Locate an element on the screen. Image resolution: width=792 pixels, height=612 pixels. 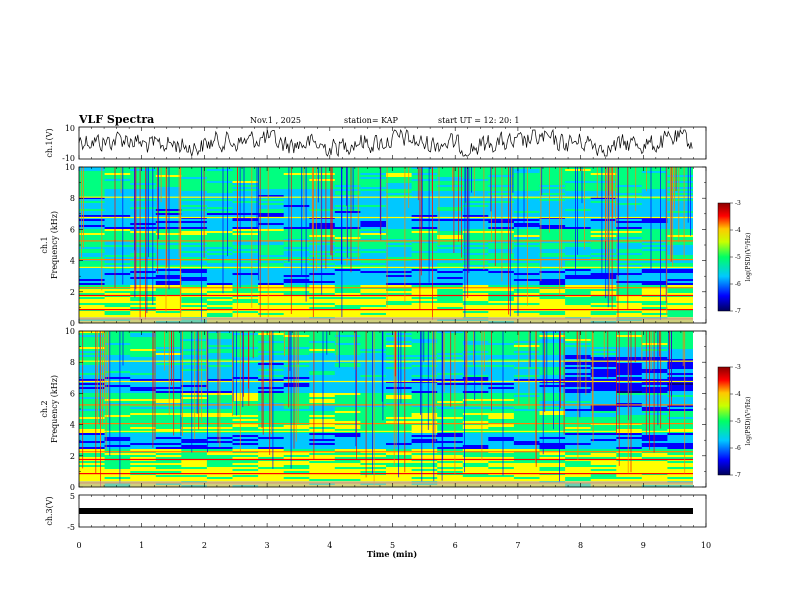
ch1-waveform-panel: 10 -10 ch.1(V) is located at coordinates (376, 143).